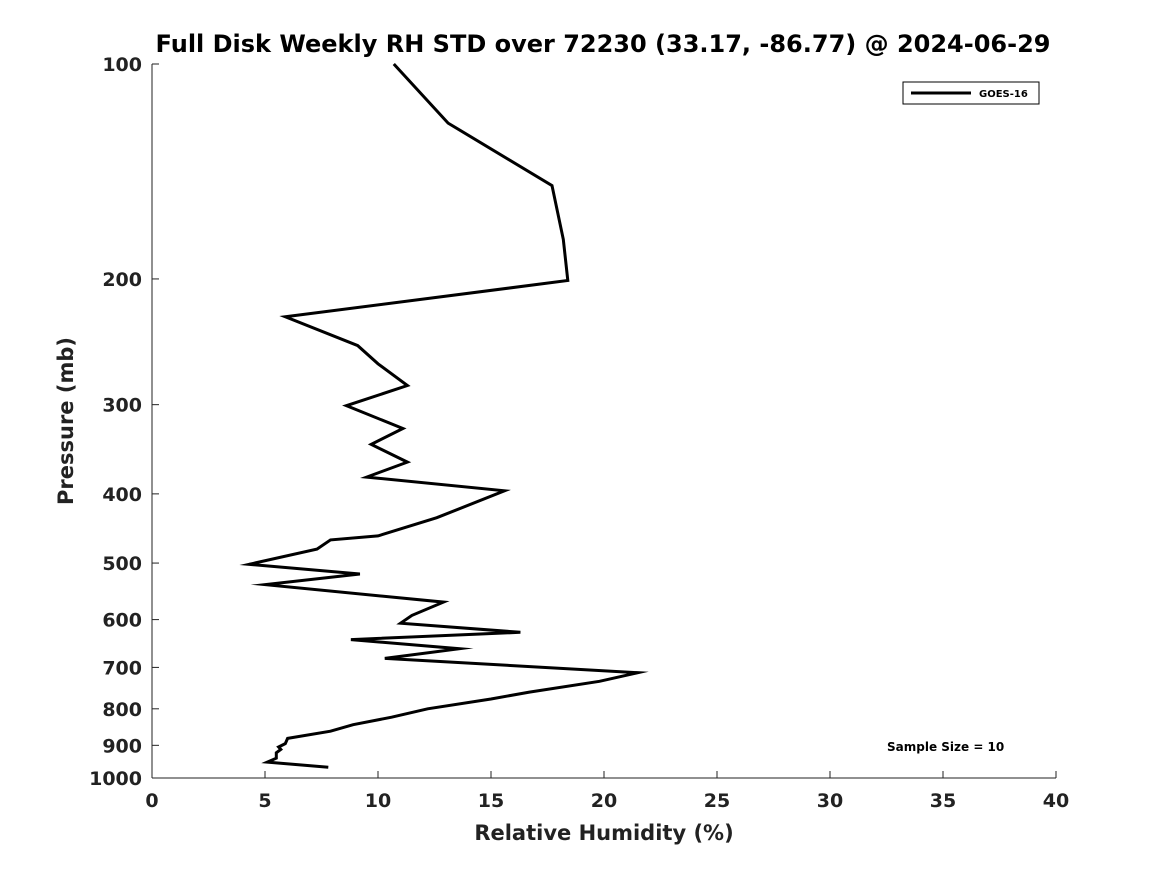 This screenshot has width=1167, height=875. I want to click on y-tick-label: 600, so click(122, 621).